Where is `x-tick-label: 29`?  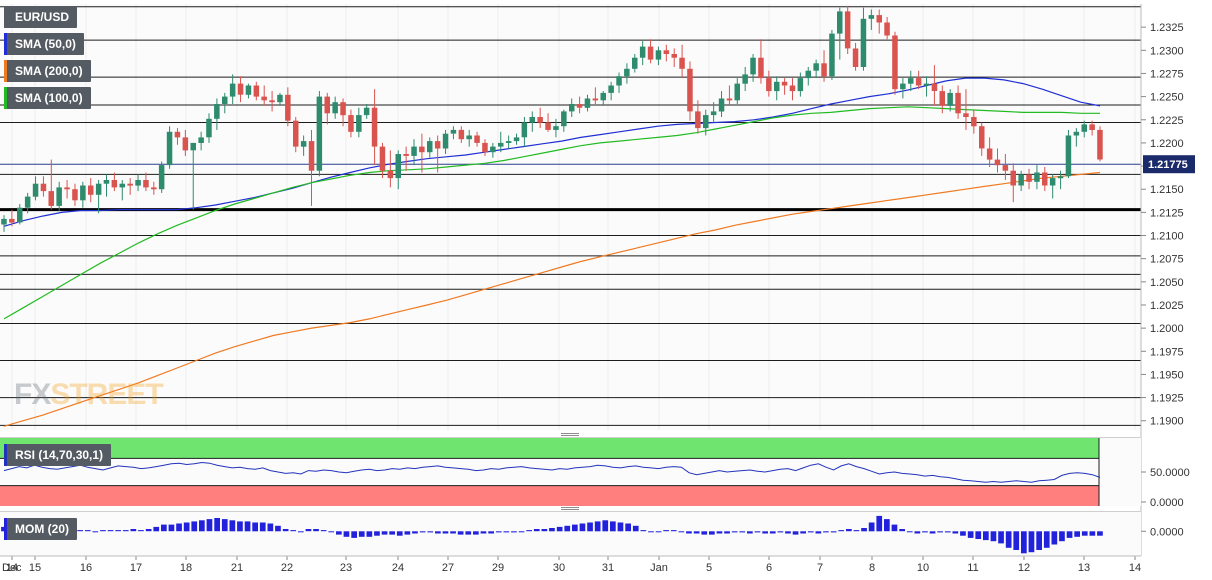
x-tick-label: 29 is located at coordinates (498, 568).